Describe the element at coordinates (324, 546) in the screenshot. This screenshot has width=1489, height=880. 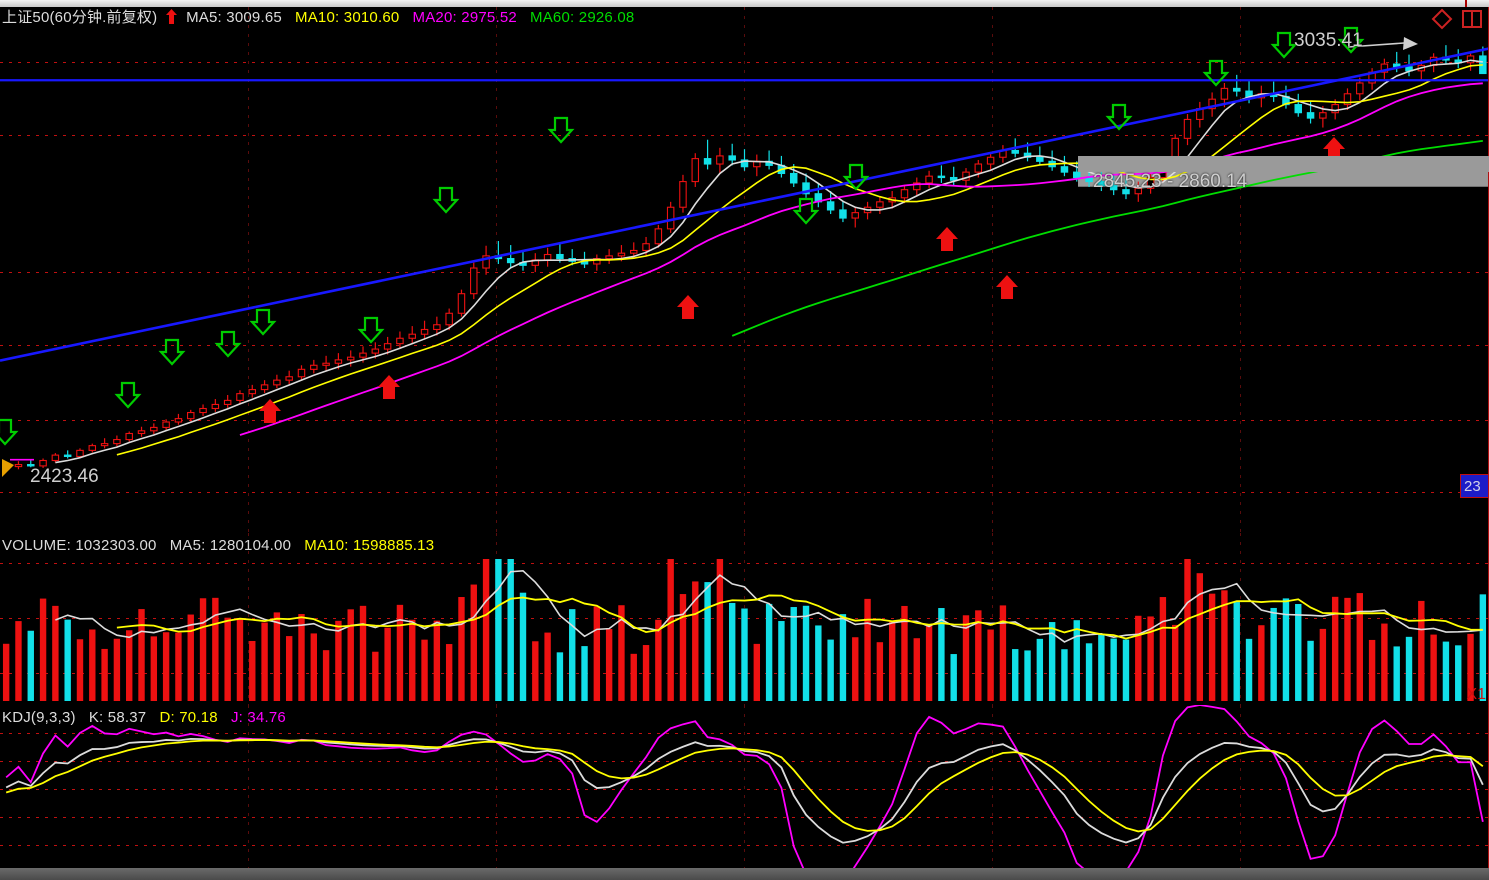
I see `volume-ma10-label: MA10` at that location.